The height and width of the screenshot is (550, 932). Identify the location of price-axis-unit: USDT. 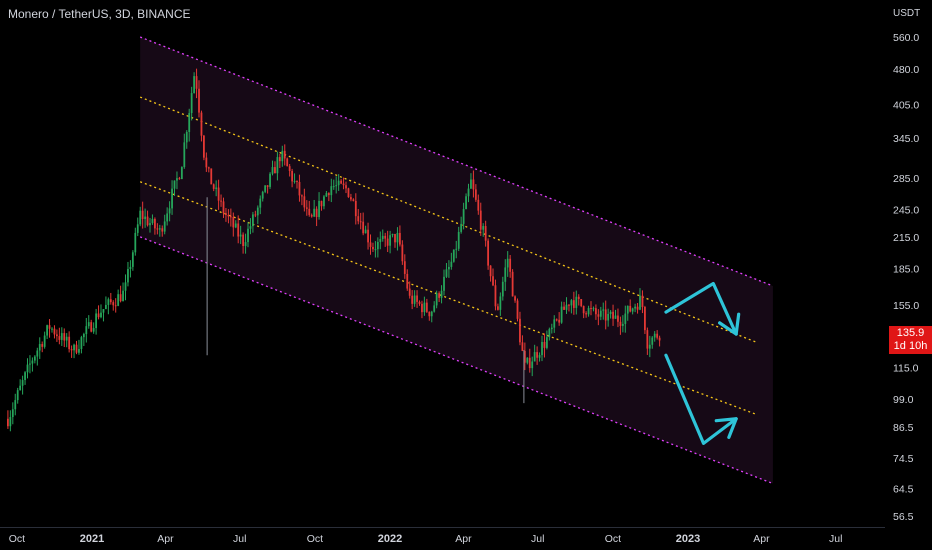
(906, 13).